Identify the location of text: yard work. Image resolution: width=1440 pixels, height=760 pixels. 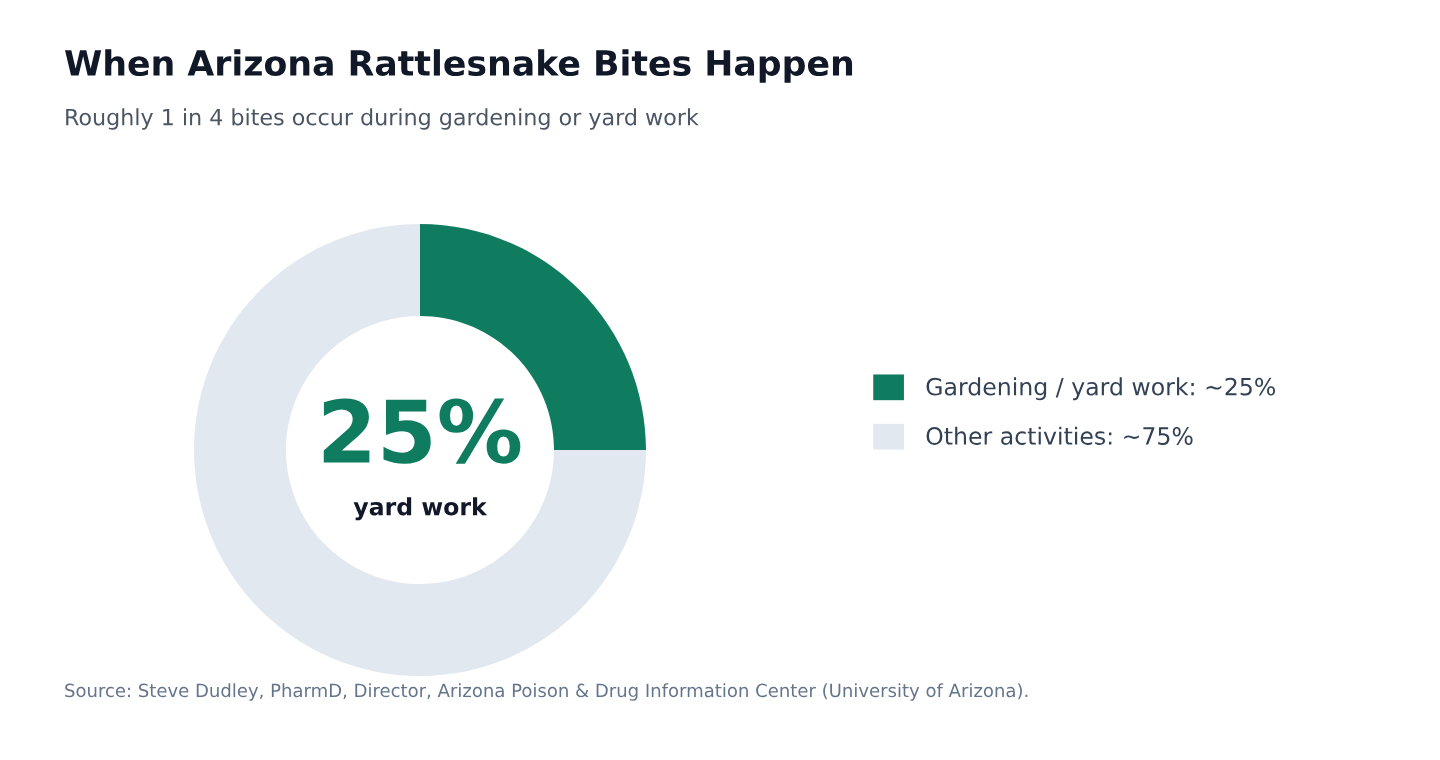
(420, 509).